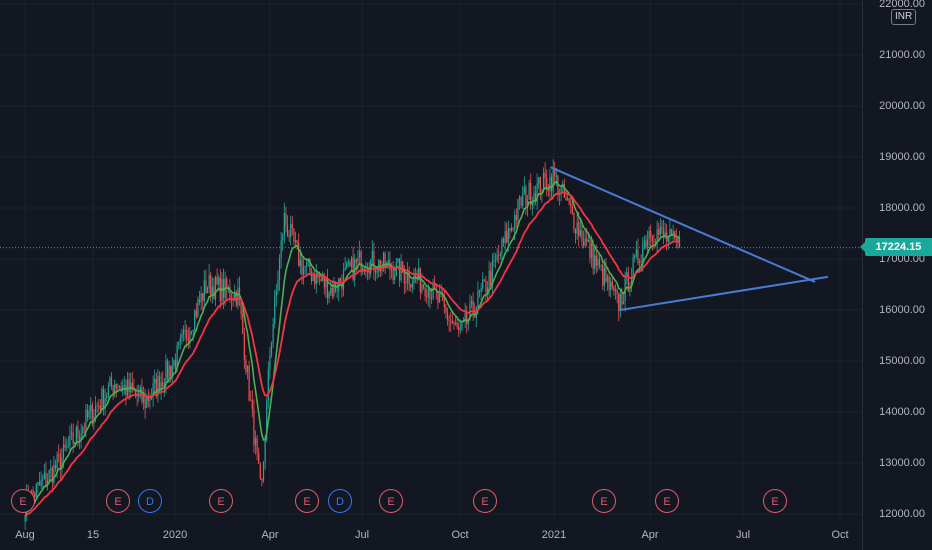 This screenshot has width=932, height=550. Describe the element at coordinates (743, 535) in the screenshot. I see `time-tick: Jul` at that location.